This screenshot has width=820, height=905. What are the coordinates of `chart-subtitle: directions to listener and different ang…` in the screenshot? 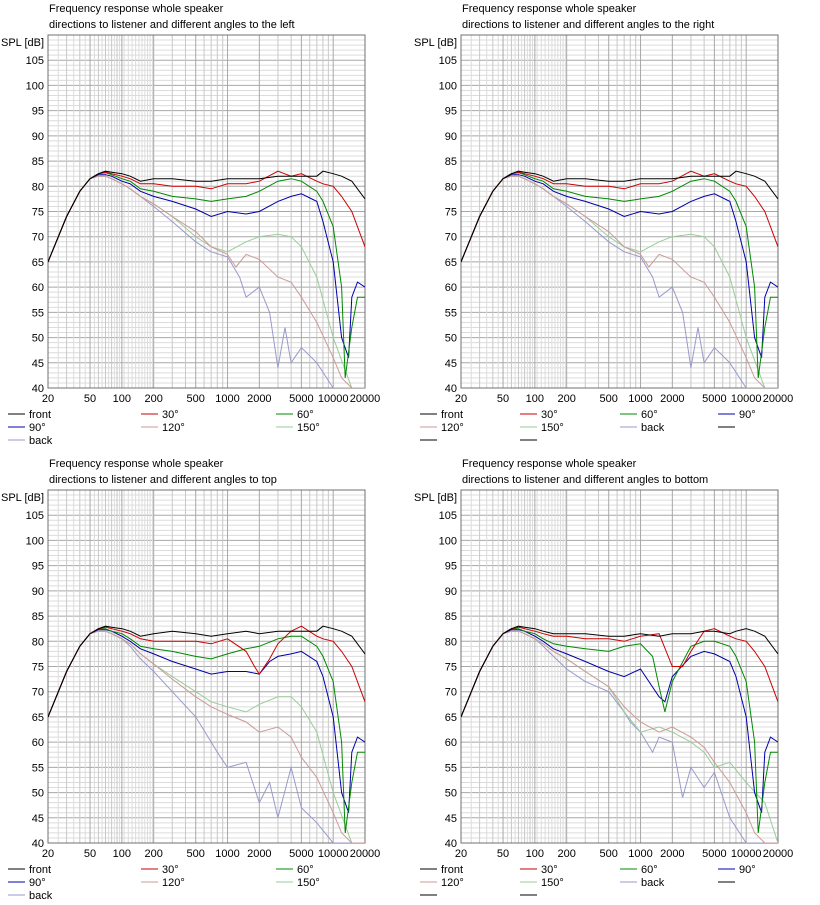 It's located at (163, 480).